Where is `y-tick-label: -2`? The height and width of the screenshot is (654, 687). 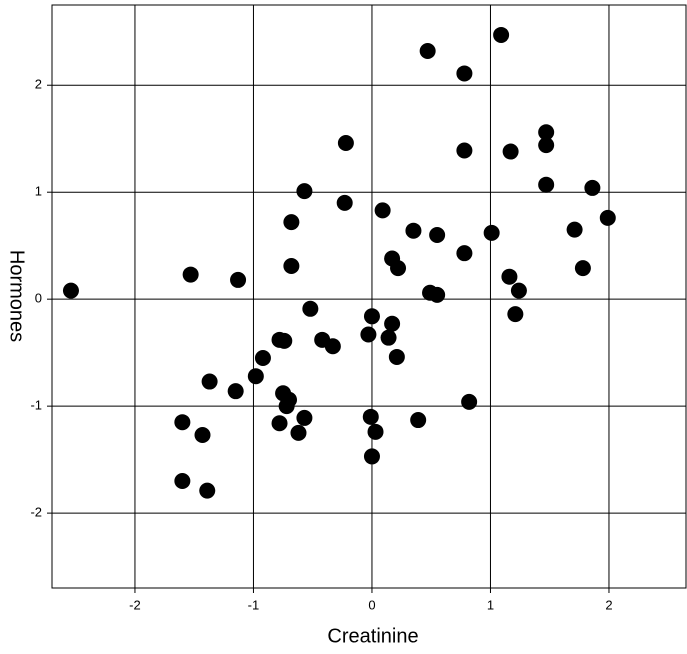
y-tick-label: -2 is located at coordinates (36, 512).